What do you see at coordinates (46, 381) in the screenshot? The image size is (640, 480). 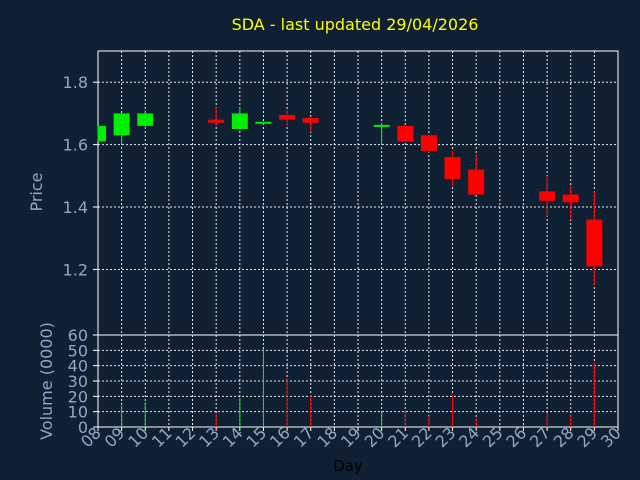 I see `volume-axis-title: Volume (0000)` at bounding box center [46, 381].